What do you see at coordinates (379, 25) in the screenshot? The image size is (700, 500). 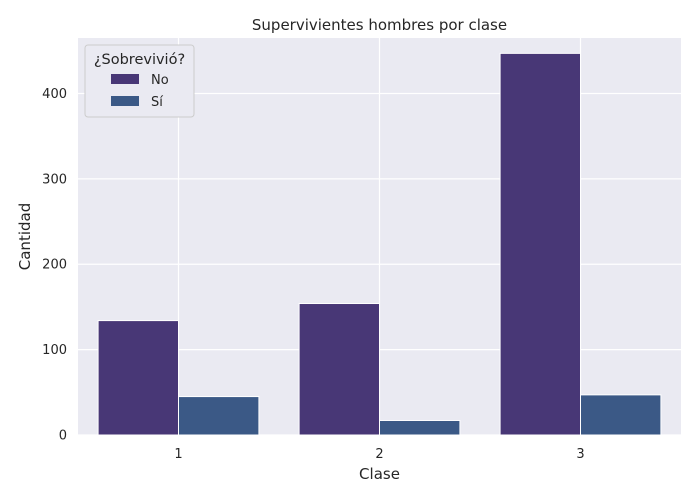 I see `chart-title: Supervivientes hombres por clase` at bounding box center [379, 25].